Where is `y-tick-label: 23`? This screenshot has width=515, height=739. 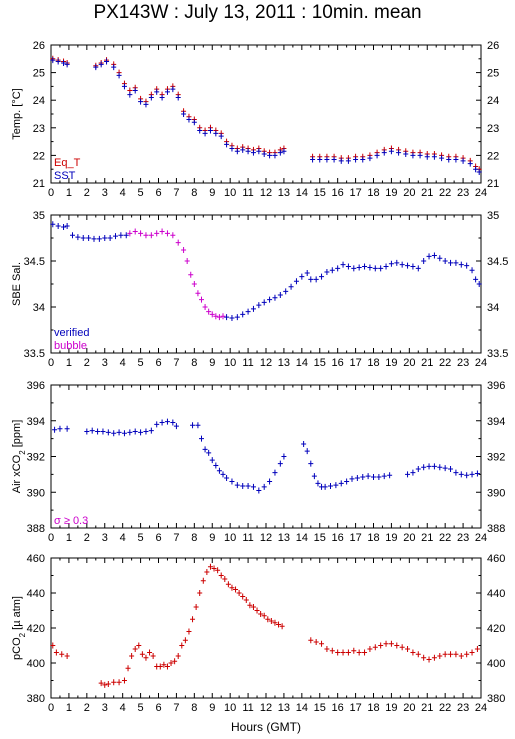
y-tick-label: 23 is located at coordinates (493, 129).